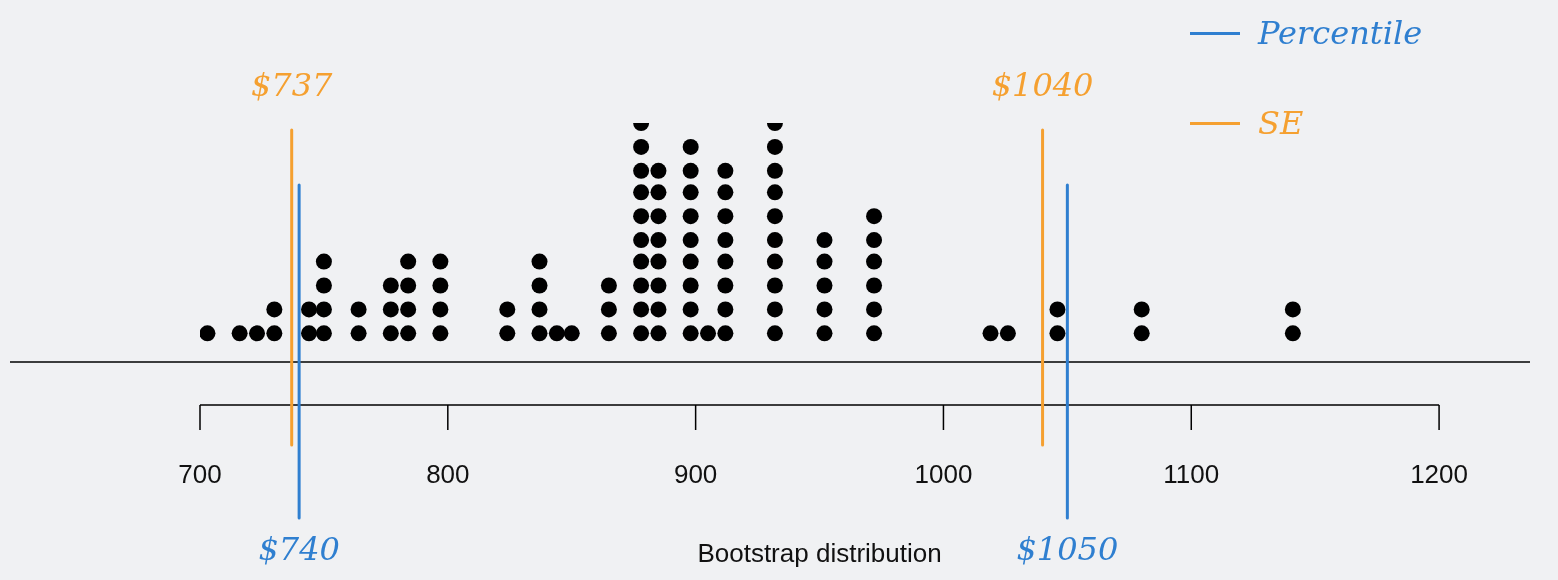 The height and width of the screenshot is (580, 1558). What do you see at coordinates (943, 473) in the screenshot?
I see `x-tick-label: 1000` at bounding box center [943, 473].